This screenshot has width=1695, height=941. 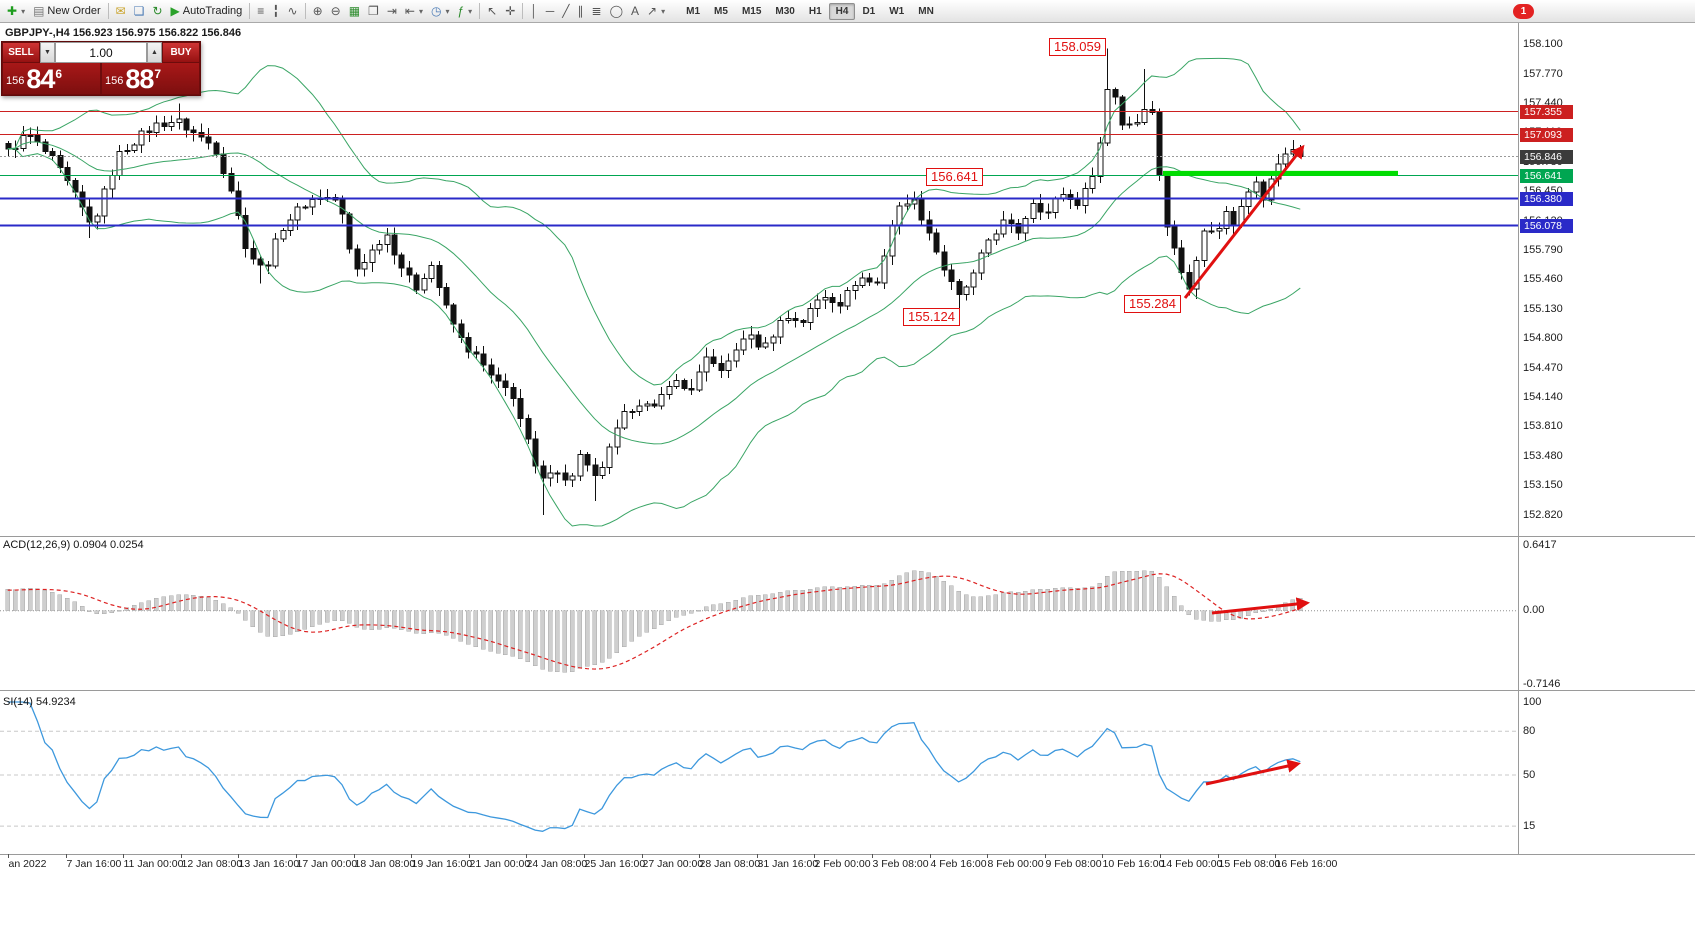 I want to click on autotrading-icon: ▶, so click(x=175, y=11).